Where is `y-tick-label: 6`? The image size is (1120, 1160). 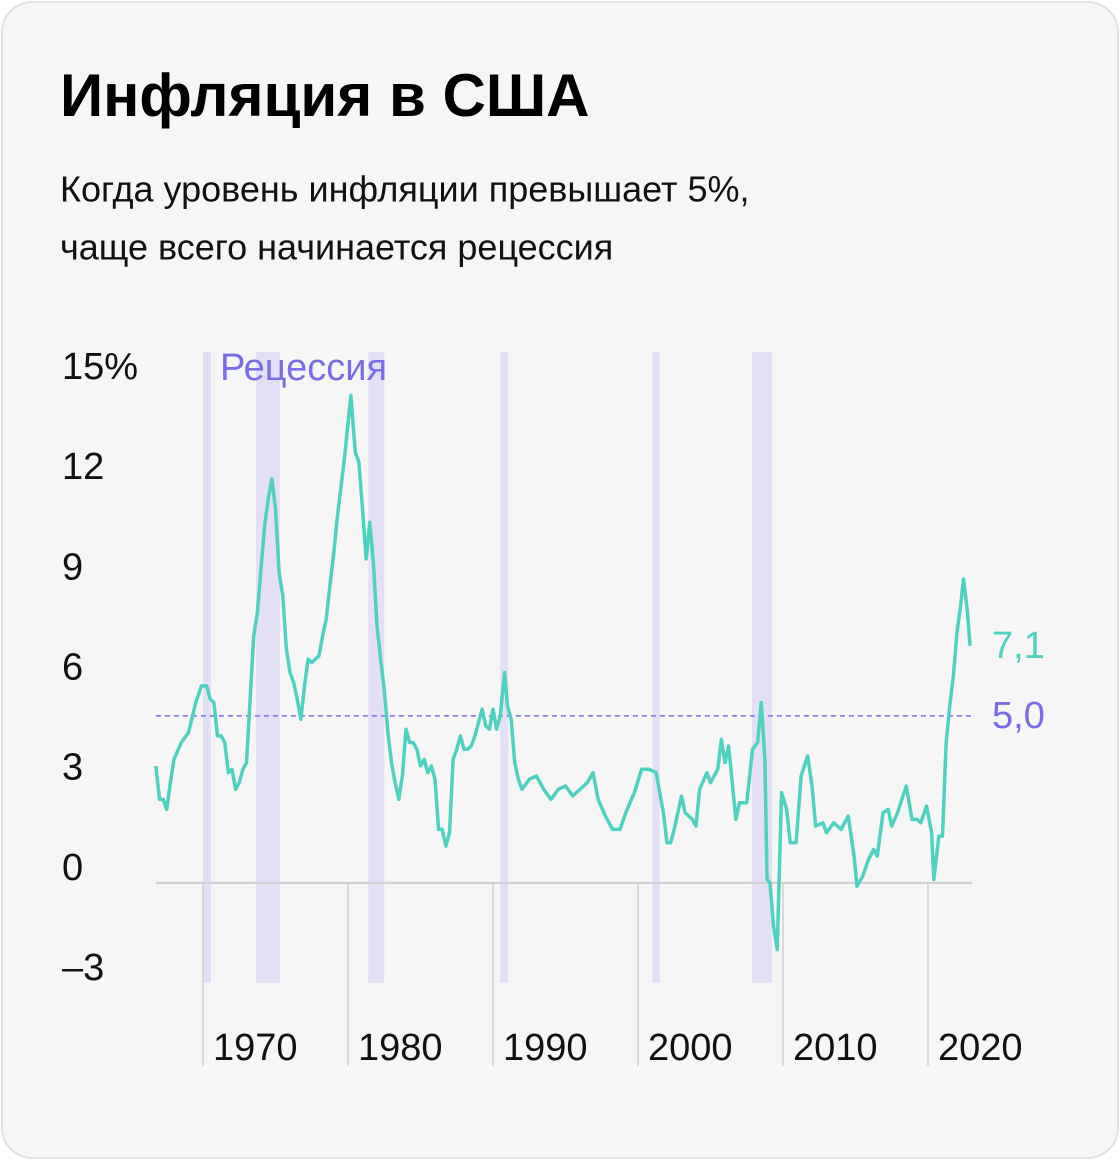
y-tick-label: 6 is located at coordinates (72, 668).